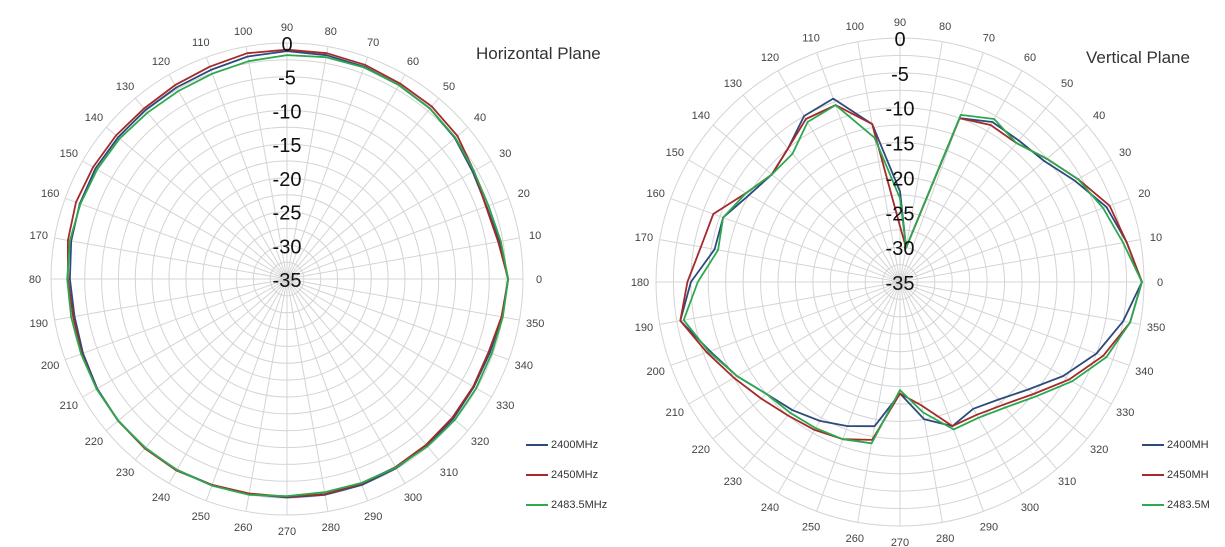  I want to click on legend: 2400MH 2450MH 2483.5M, so click(1176, 475).